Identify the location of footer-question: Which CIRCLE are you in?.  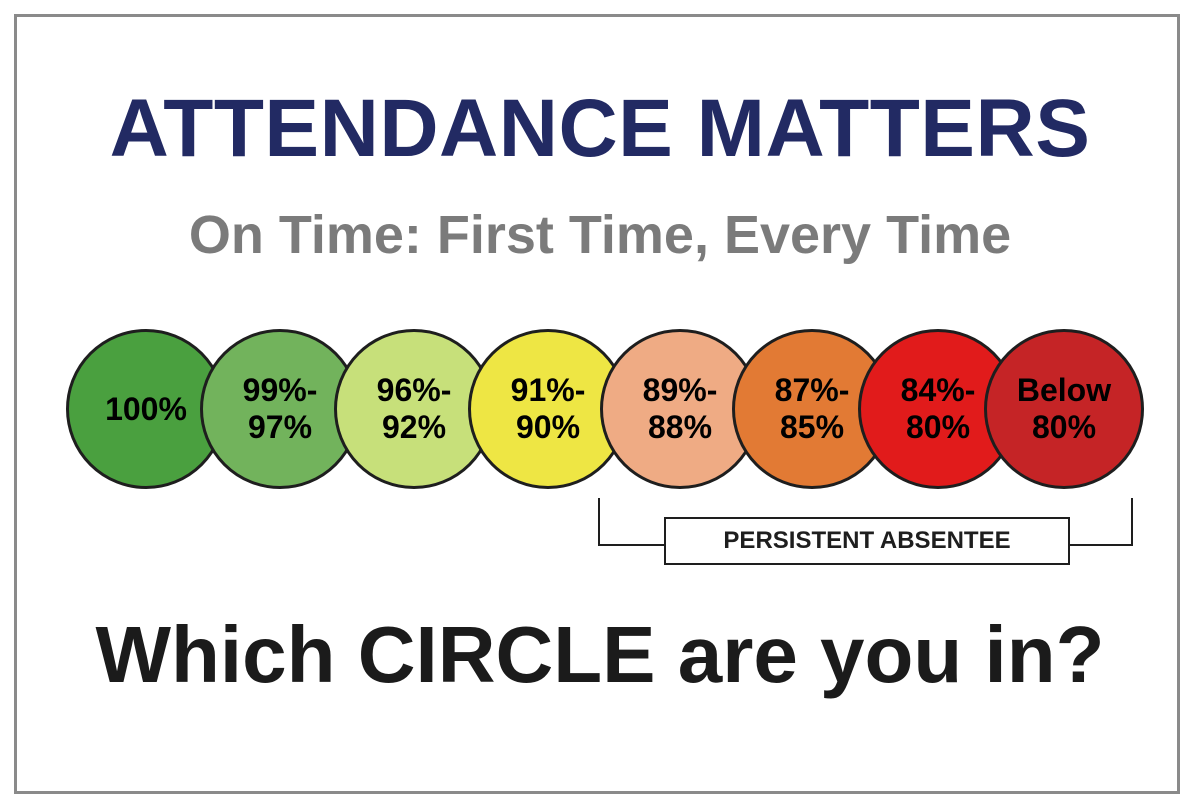
(600, 654).